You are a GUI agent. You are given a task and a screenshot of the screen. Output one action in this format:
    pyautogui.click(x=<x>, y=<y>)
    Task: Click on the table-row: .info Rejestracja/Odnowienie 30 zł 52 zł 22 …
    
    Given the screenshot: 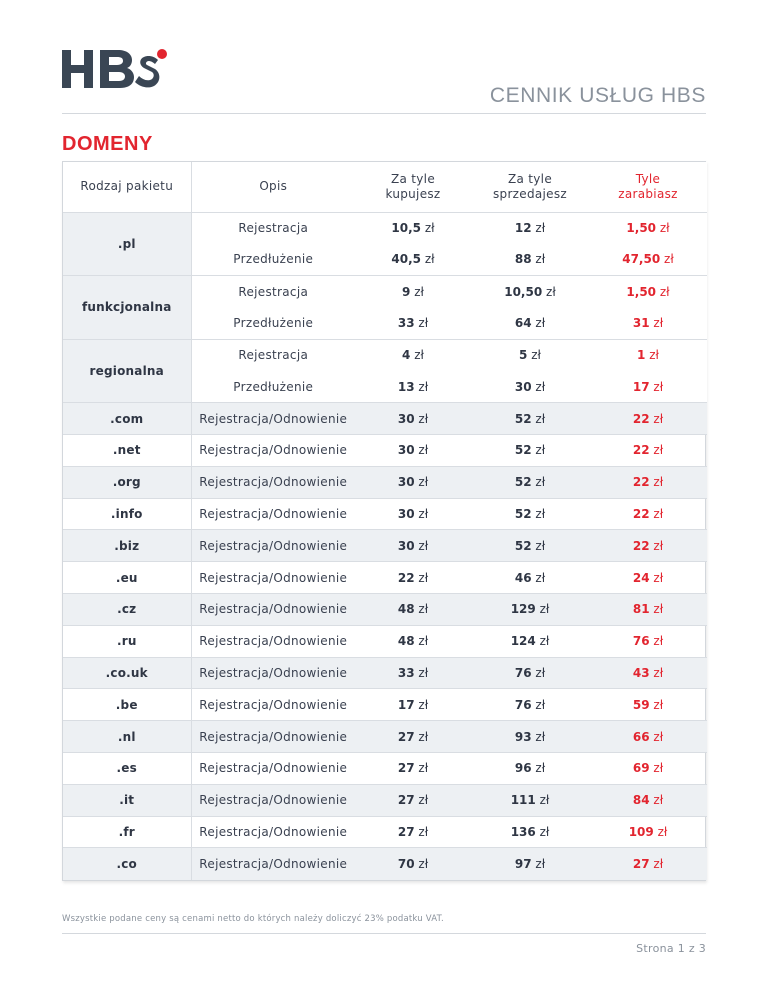 What is the action you would take?
    pyautogui.click(x=385, y=513)
    